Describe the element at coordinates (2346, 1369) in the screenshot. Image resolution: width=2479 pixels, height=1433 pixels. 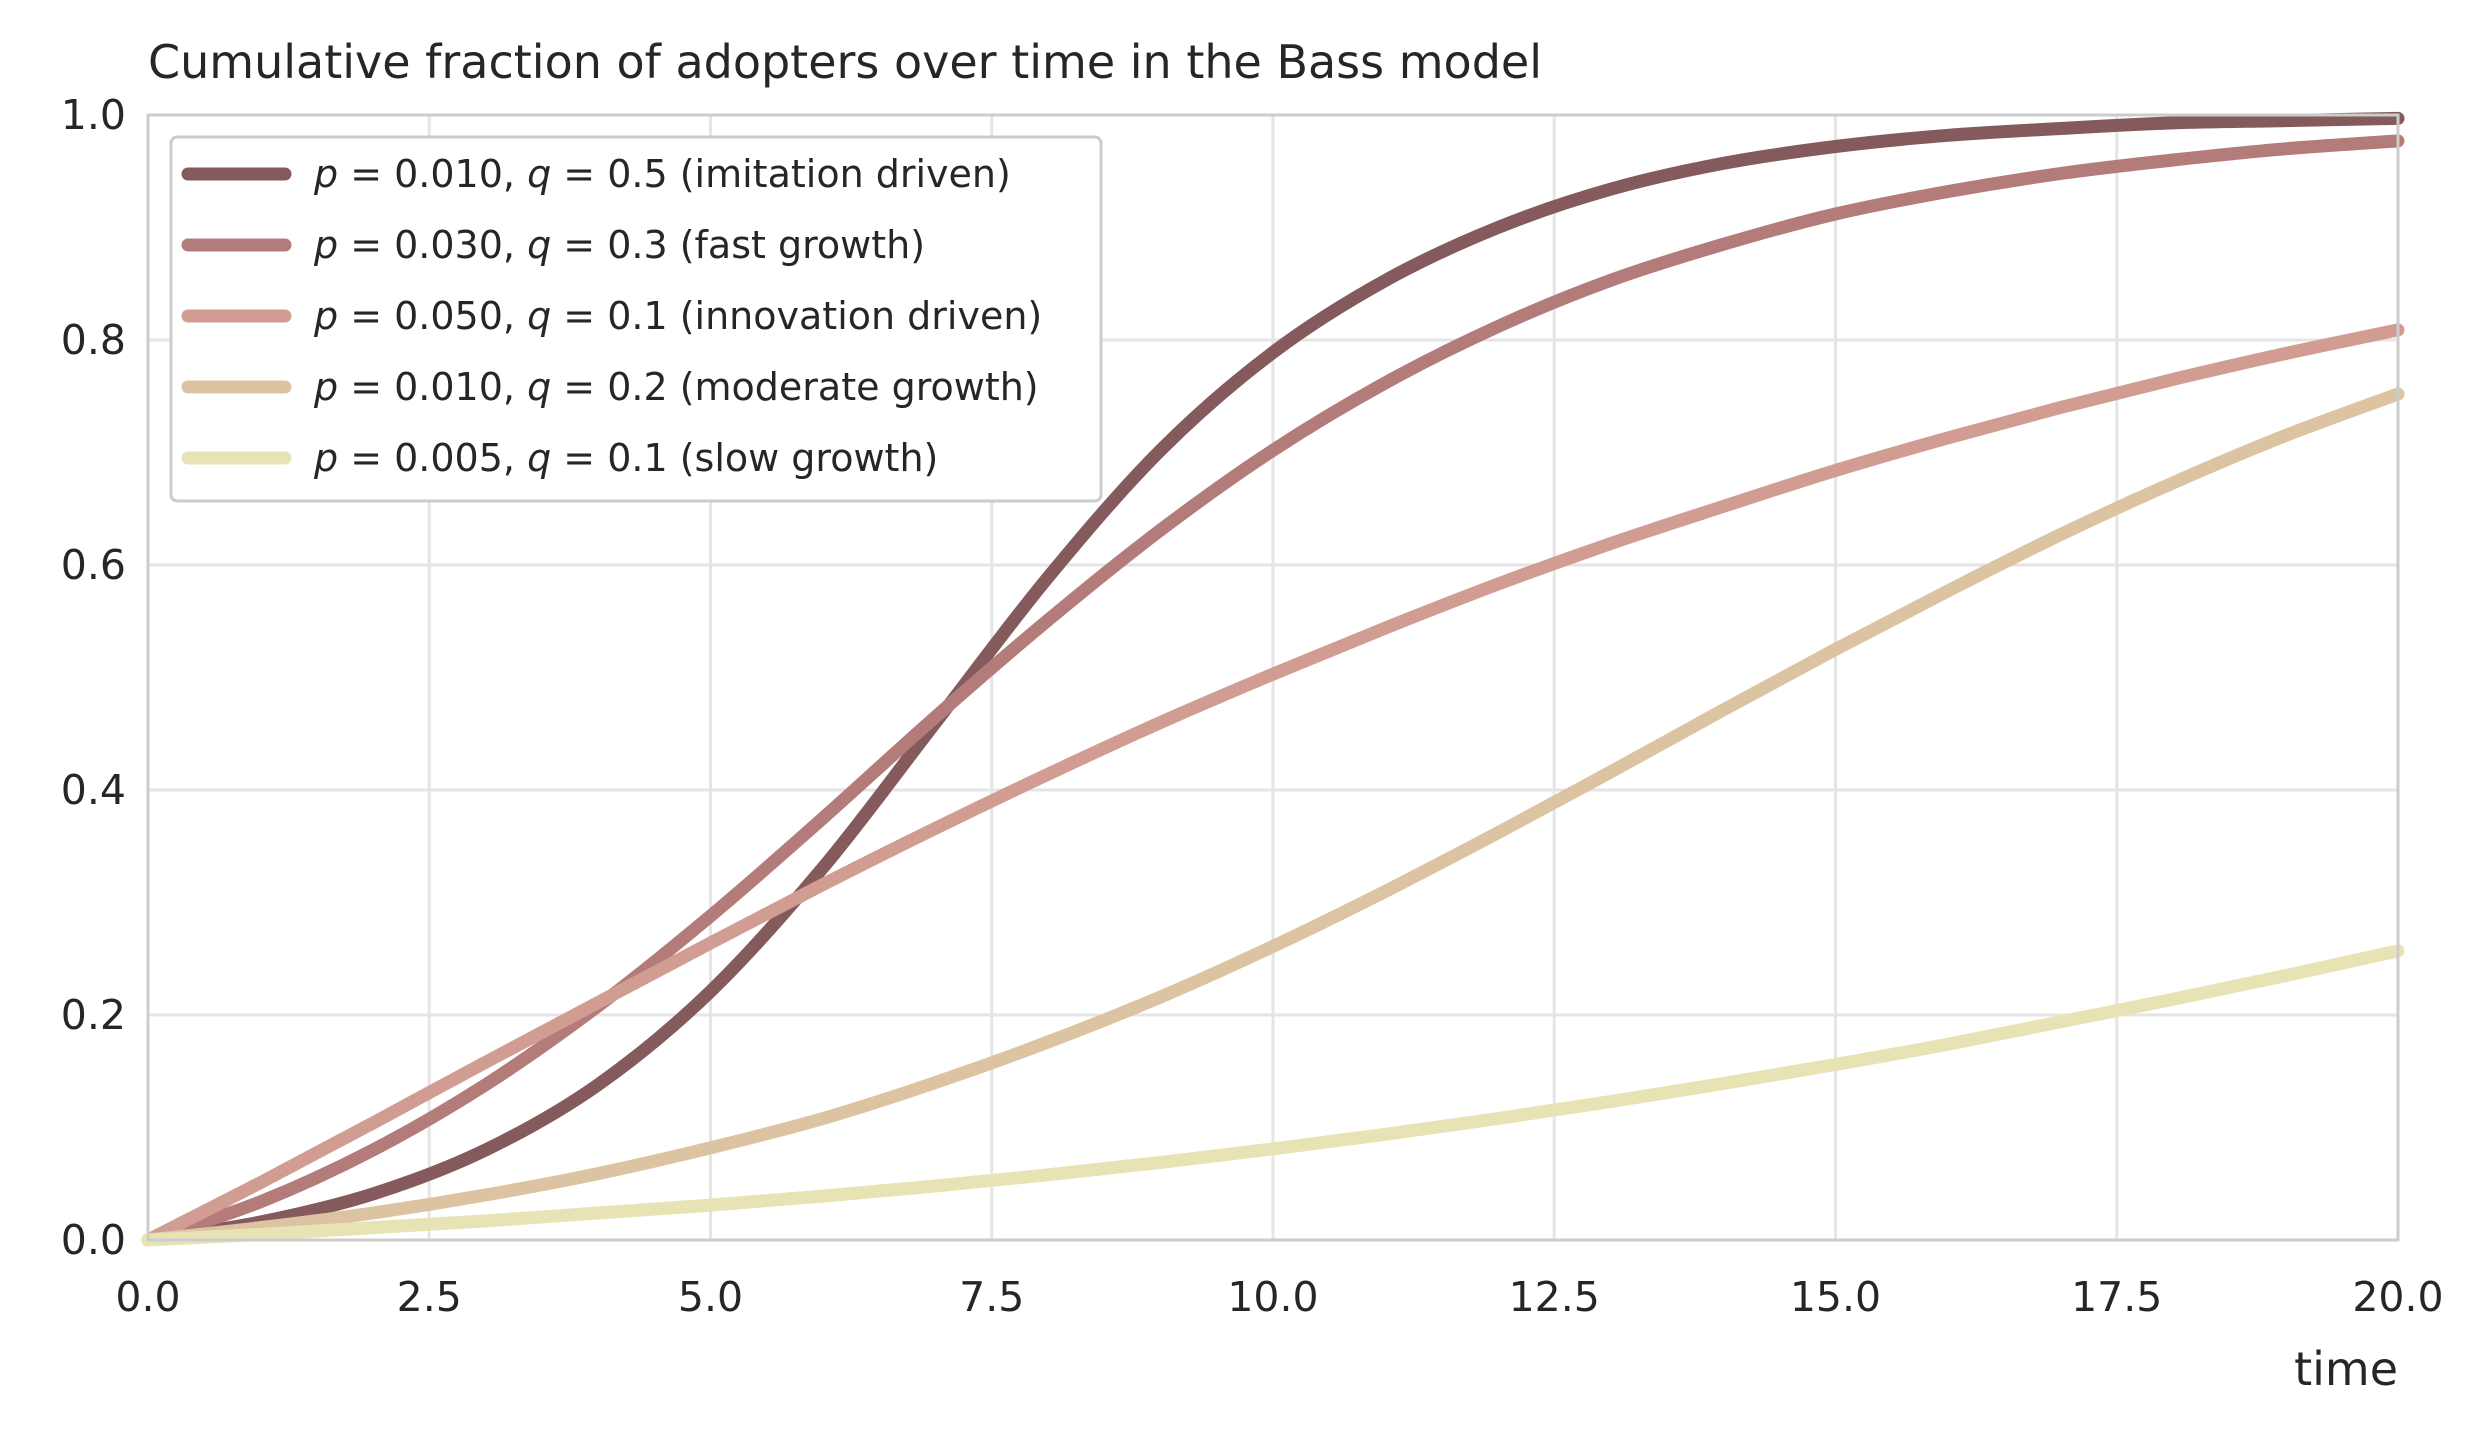
I see `x-axis-label: time` at that location.